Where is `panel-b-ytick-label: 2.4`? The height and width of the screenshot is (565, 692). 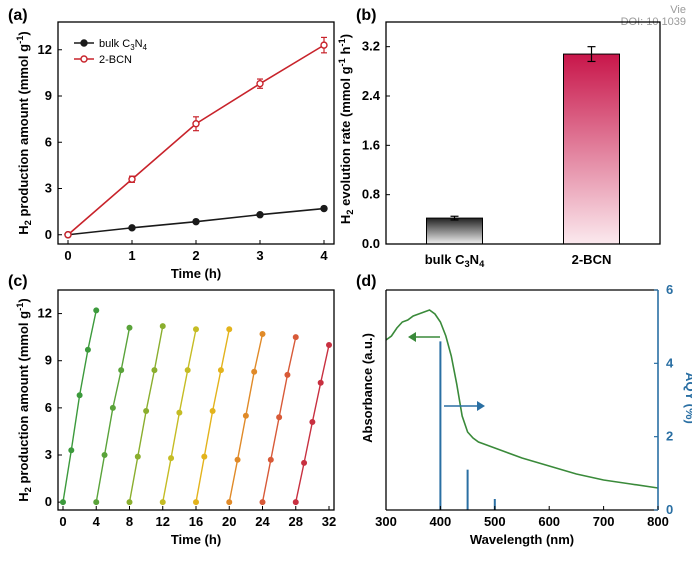
panel-b-ytick-label: 2.4 is located at coordinates (371, 95).